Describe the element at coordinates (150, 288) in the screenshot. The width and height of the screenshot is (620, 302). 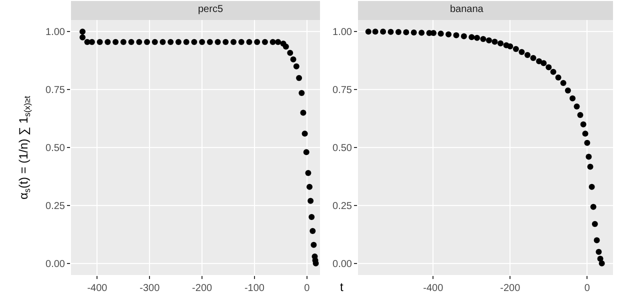
I see `x-tick-label: -300` at that location.